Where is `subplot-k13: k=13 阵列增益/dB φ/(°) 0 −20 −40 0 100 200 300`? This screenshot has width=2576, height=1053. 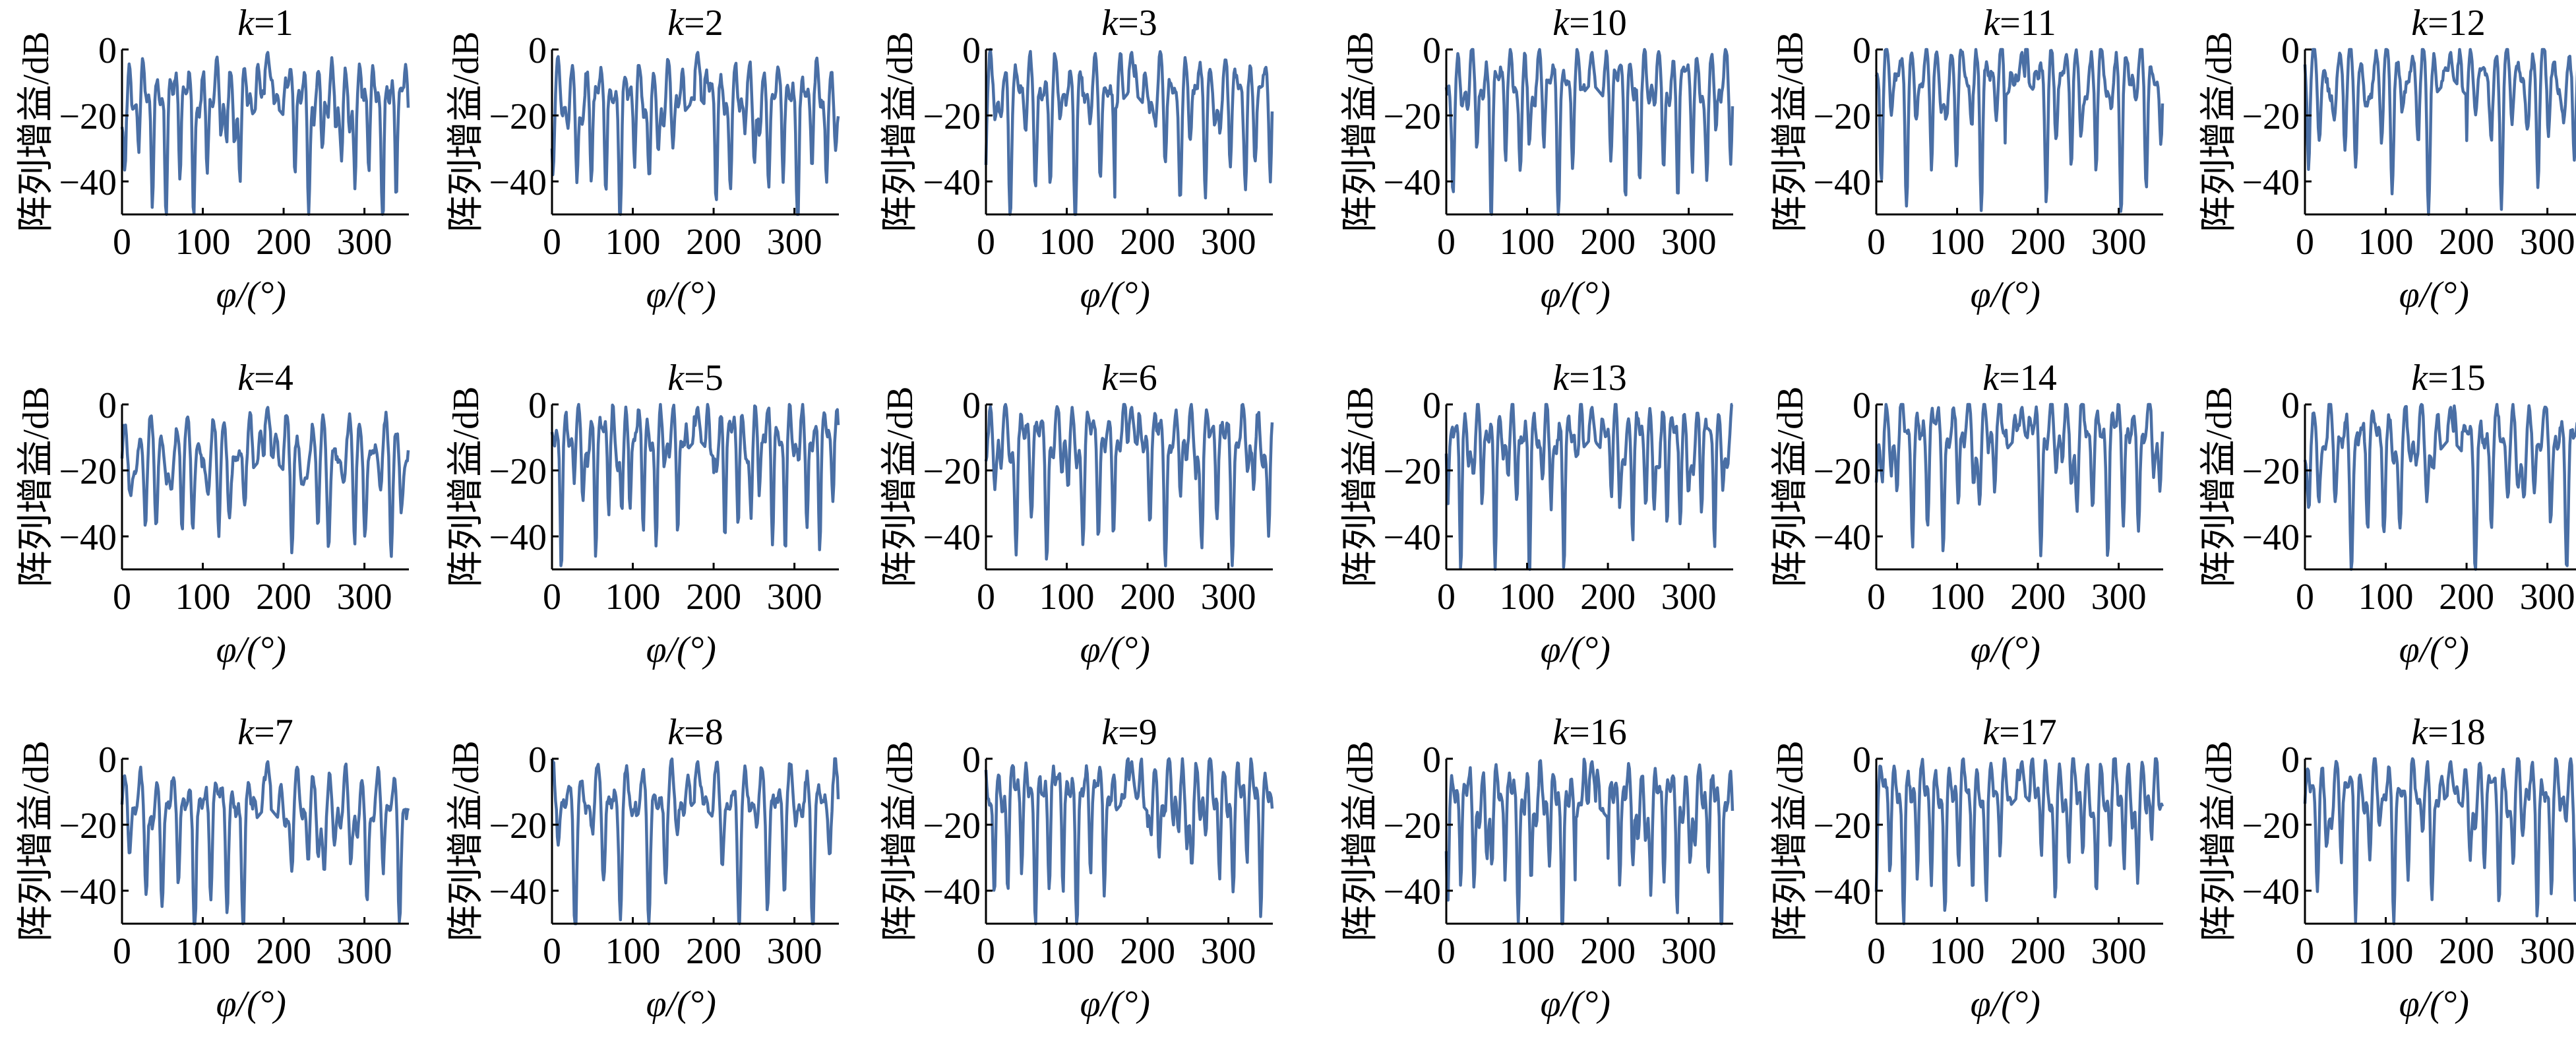
subplot-k13: k=13 阵列增益/dB φ/(°) 0 −20 −40 0 100 200 300 is located at coordinates (1536, 514).